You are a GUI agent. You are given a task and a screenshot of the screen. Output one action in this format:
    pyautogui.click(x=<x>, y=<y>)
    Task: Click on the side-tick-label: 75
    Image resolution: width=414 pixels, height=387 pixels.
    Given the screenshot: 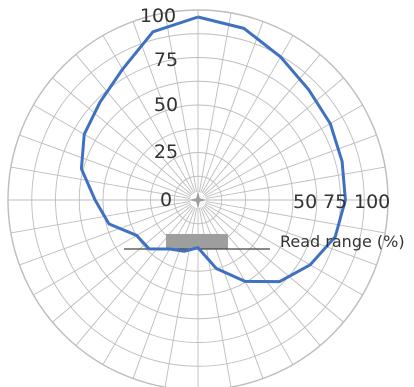 What is the action you would take?
    pyautogui.click(x=335, y=202)
    